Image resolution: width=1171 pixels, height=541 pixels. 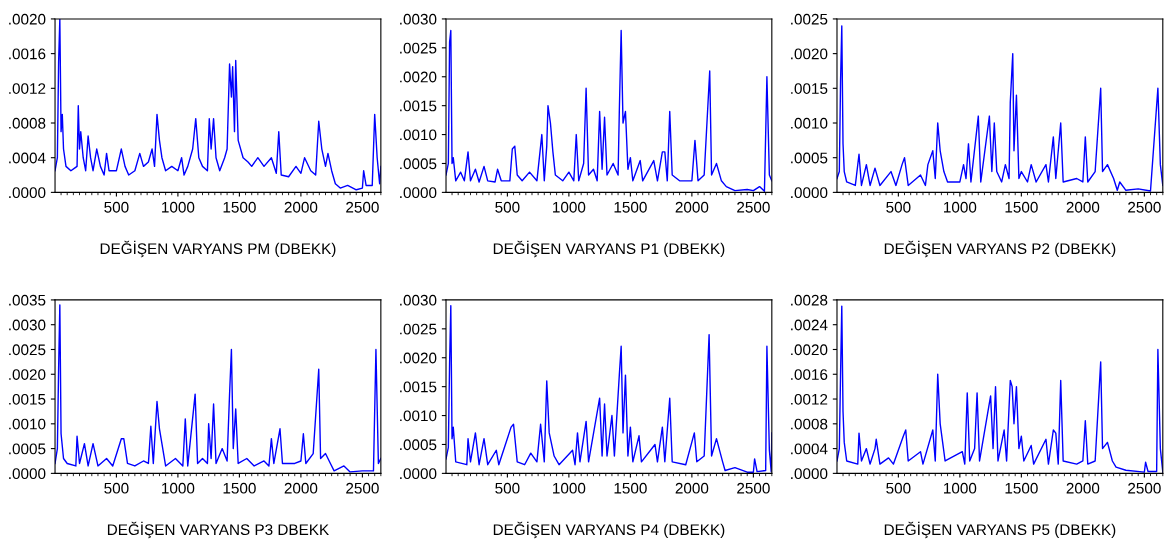 What do you see at coordinates (609, 530) in the screenshot?
I see `x-axis-title: DEĞİŞEN VARYANS P4 (DBEKK)` at bounding box center [609, 530].